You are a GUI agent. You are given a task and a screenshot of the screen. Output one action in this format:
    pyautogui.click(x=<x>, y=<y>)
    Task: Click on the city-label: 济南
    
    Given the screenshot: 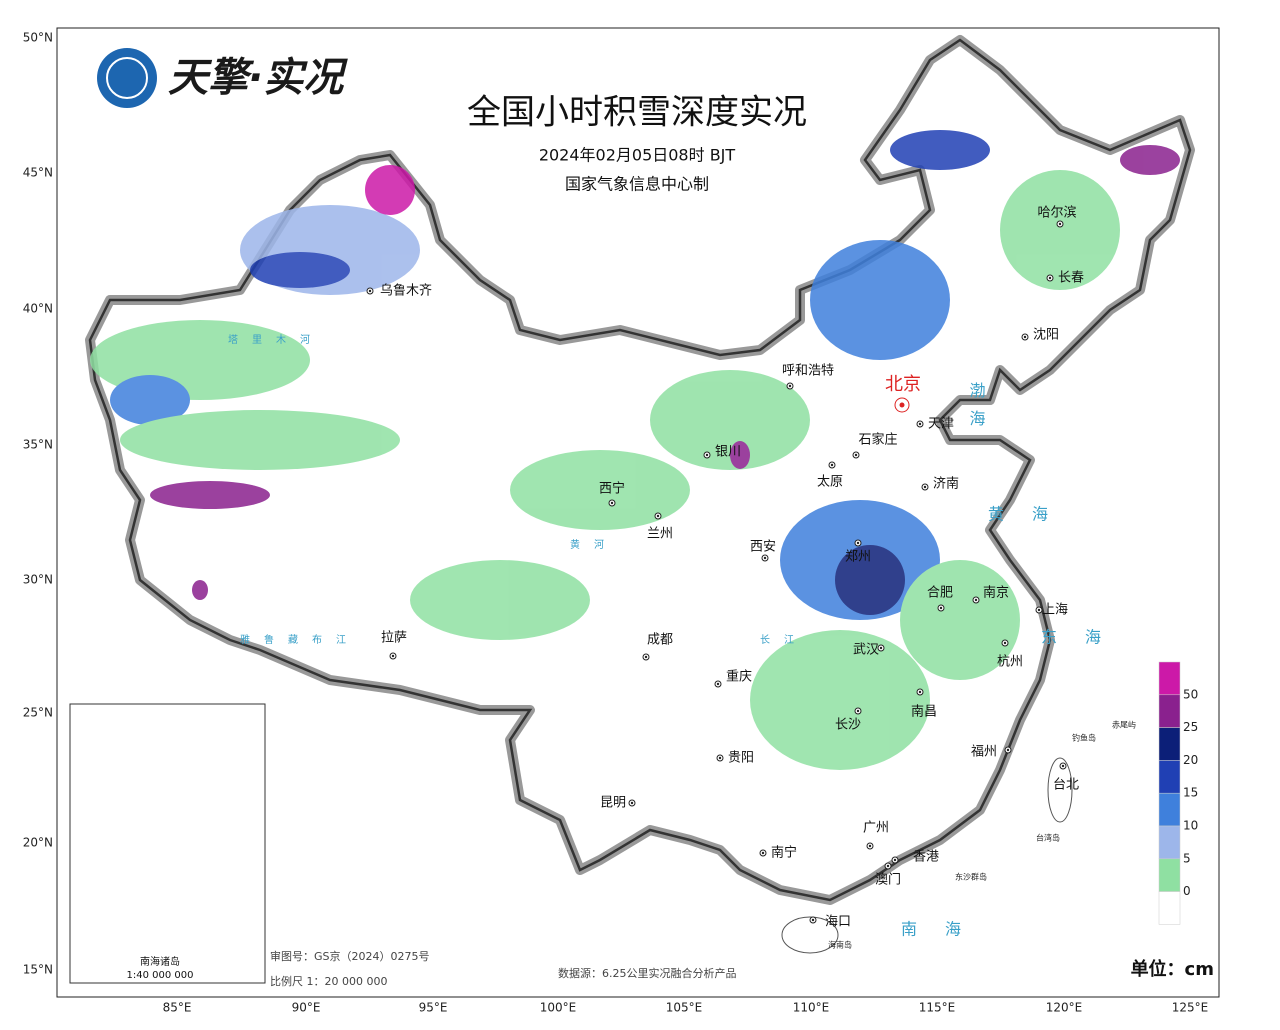 What is the action you would take?
    pyautogui.click(x=946, y=484)
    